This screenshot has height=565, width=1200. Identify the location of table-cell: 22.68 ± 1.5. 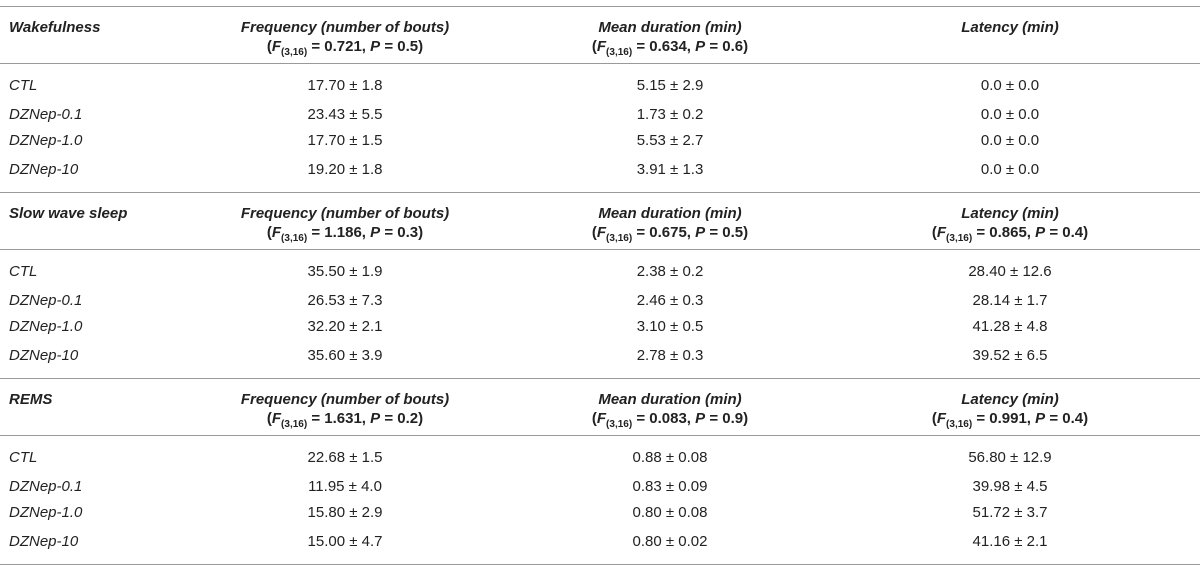
(345, 457).